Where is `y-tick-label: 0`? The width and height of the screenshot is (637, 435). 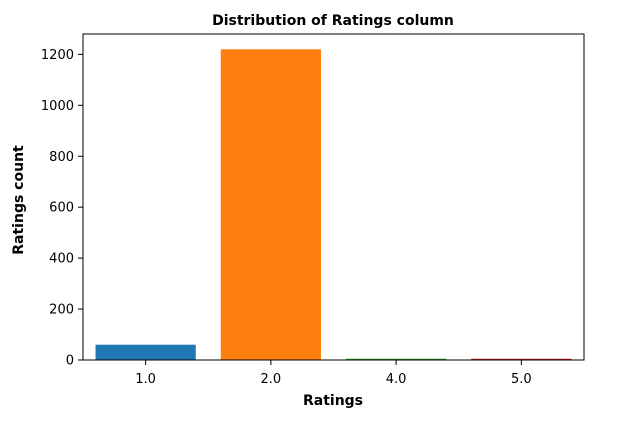 y-tick-label: 0 is located at coordinates (70, 361).